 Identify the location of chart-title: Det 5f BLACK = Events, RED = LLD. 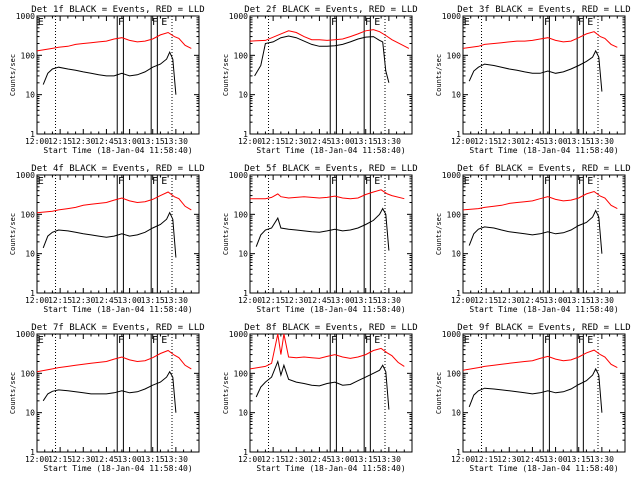
(330, 169).